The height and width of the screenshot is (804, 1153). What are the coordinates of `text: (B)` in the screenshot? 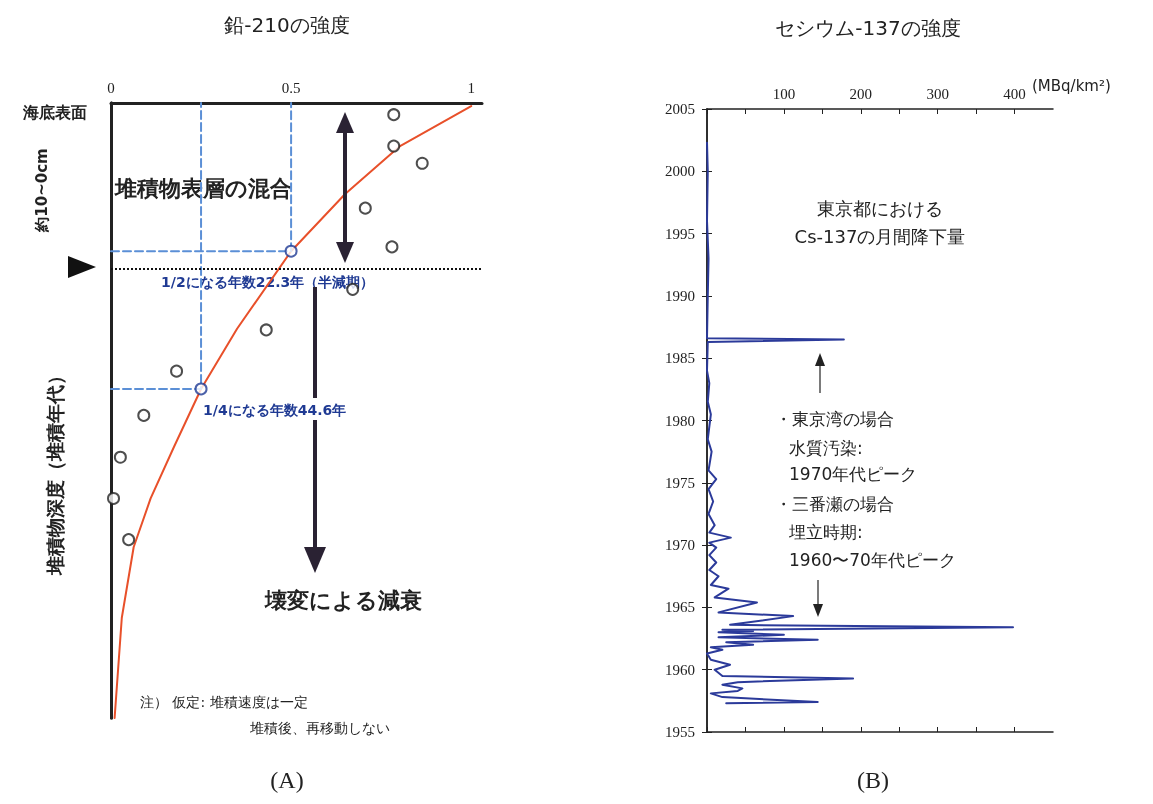 It's located at (873, 780).